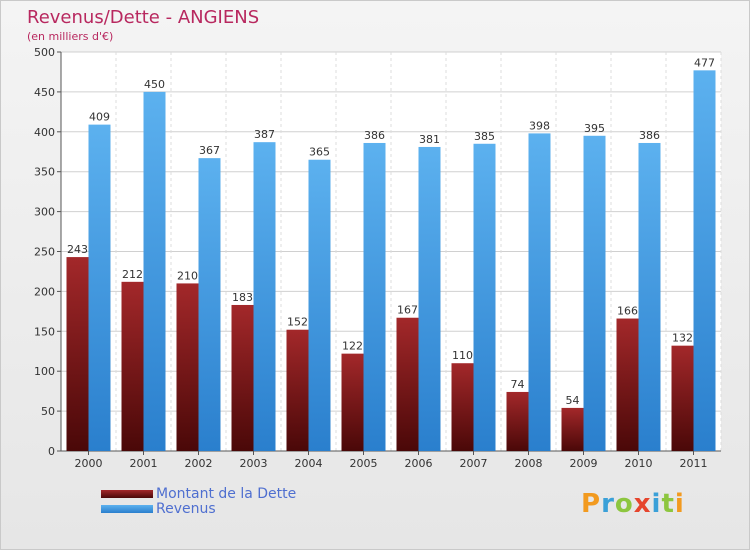 Image resolution: width=750 pixels, height=550 pixels. Describe the element at coordinates (44, 92) in the screenshot. I see `y-tick-label: 450` at that location.